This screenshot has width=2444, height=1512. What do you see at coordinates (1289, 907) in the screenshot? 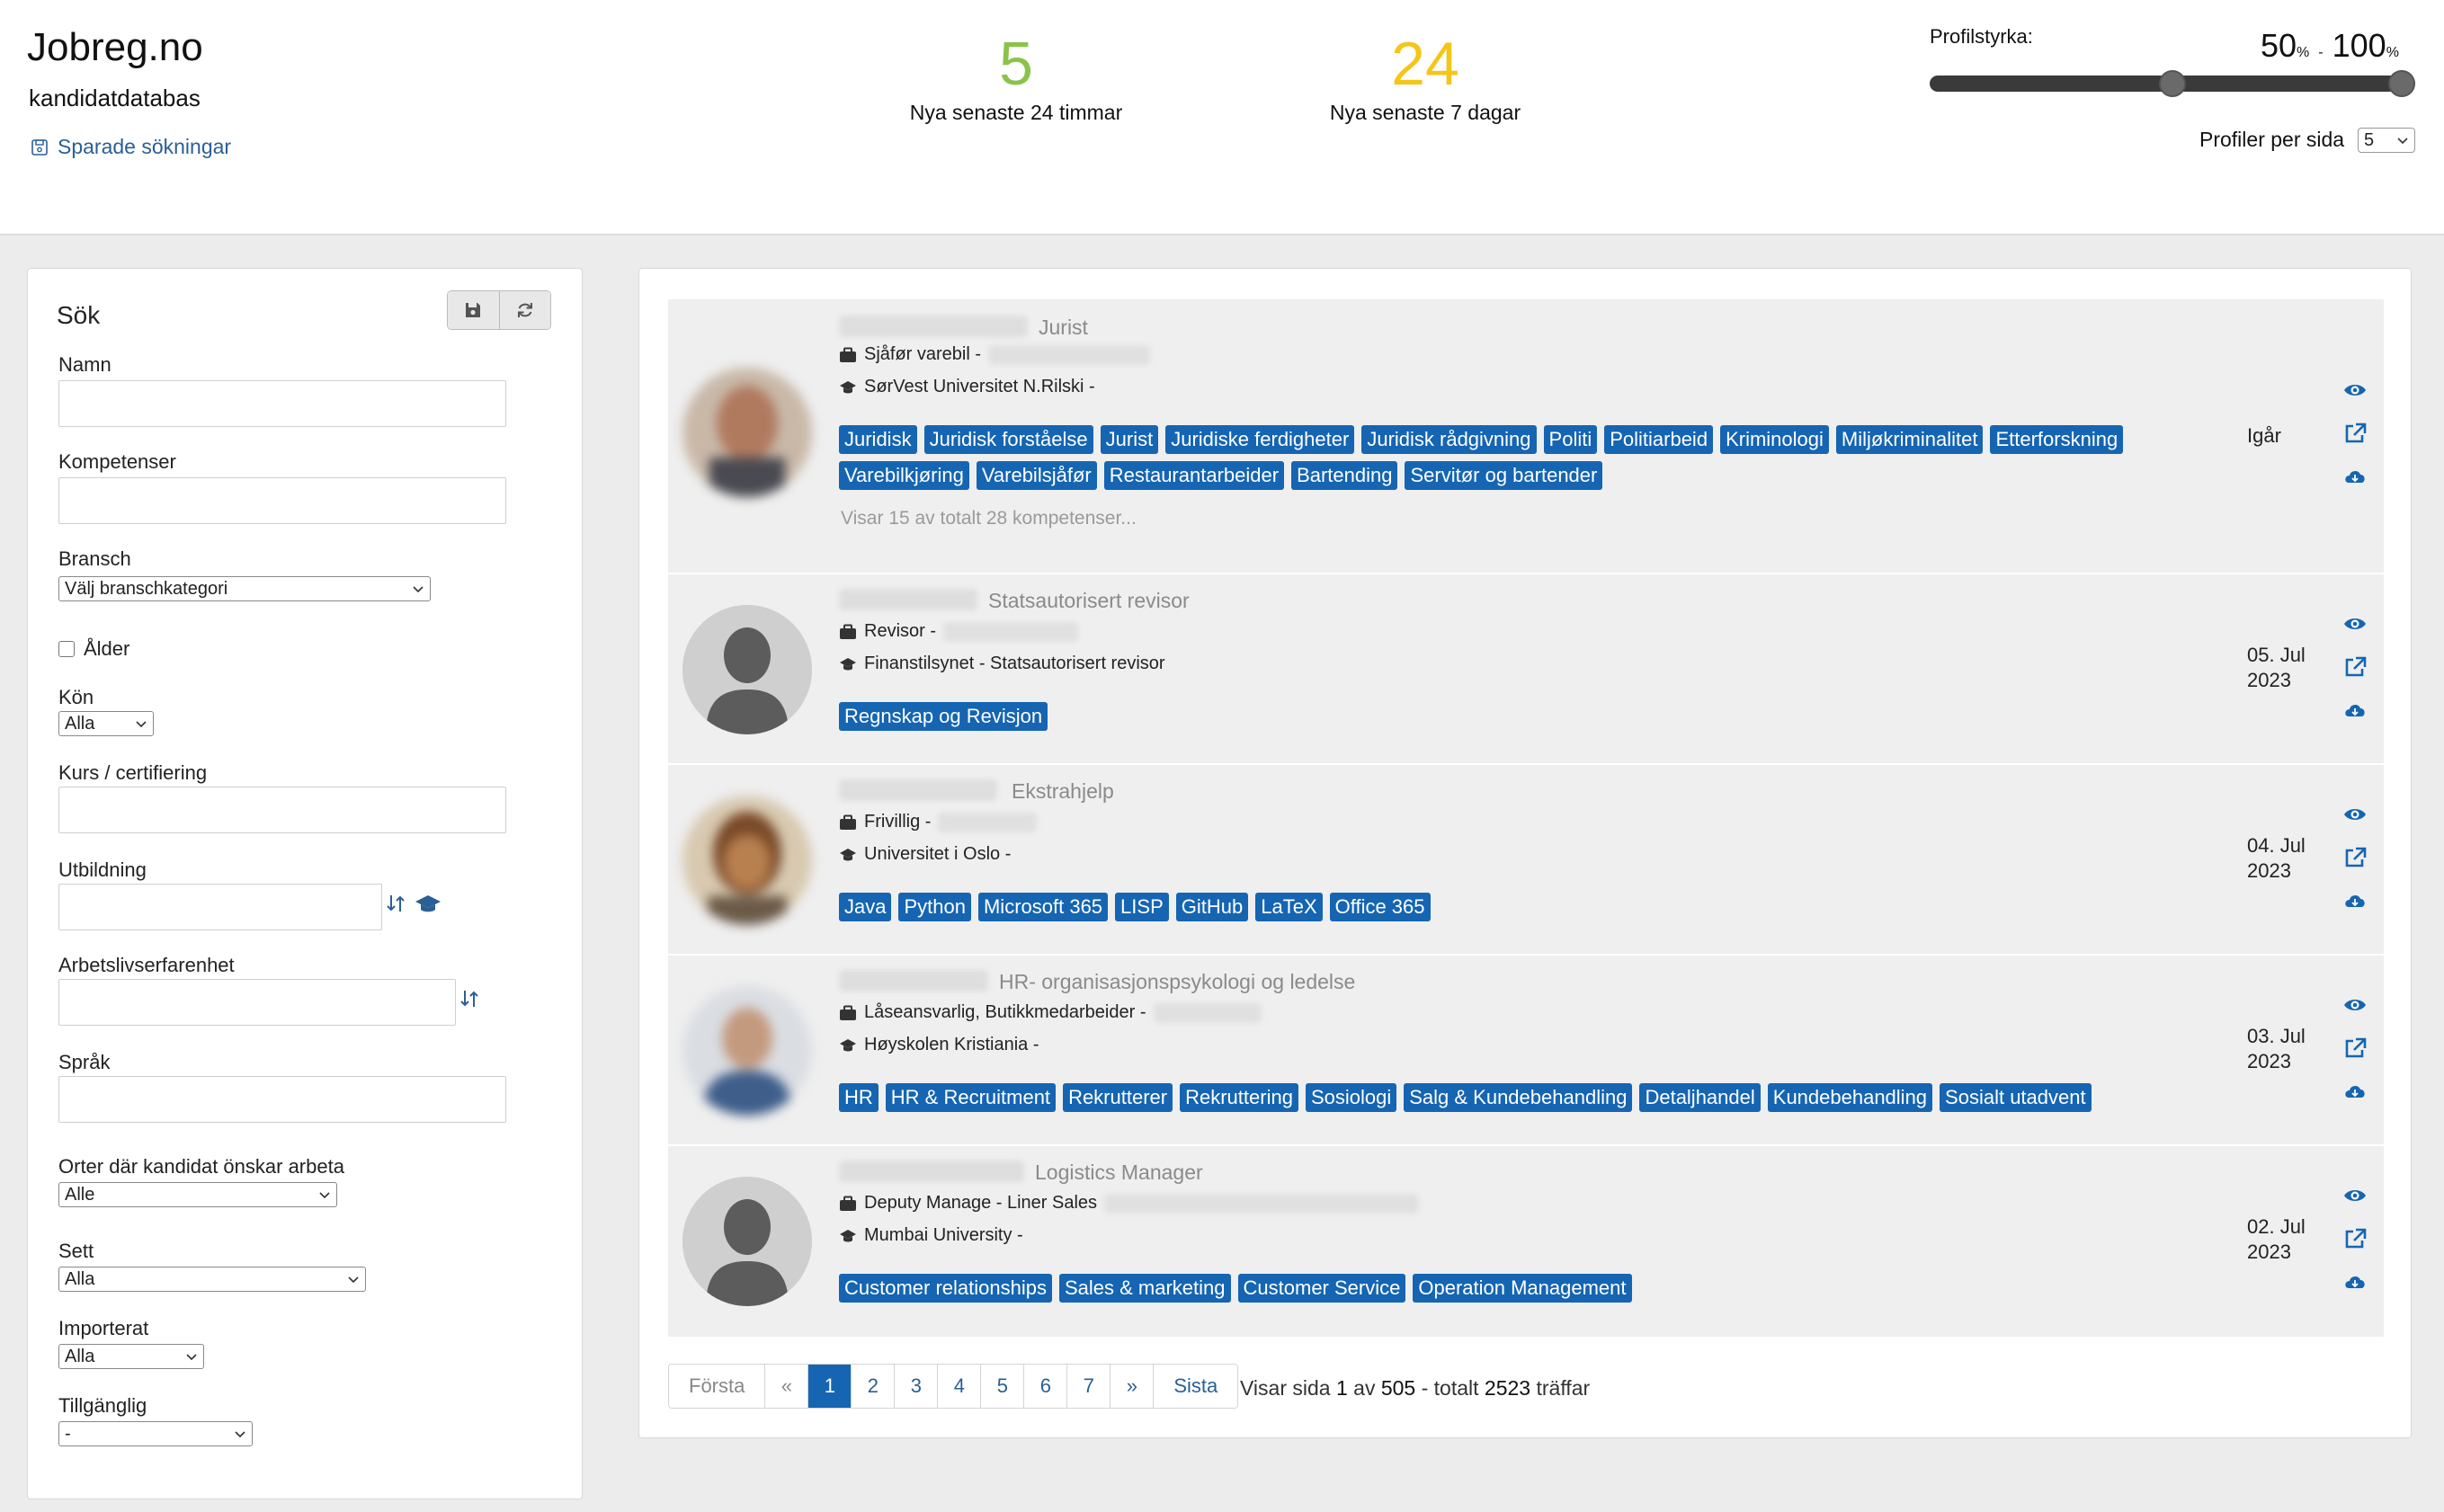
I see `competence-tag: LaTeX` at bounding box center [1289, 907].